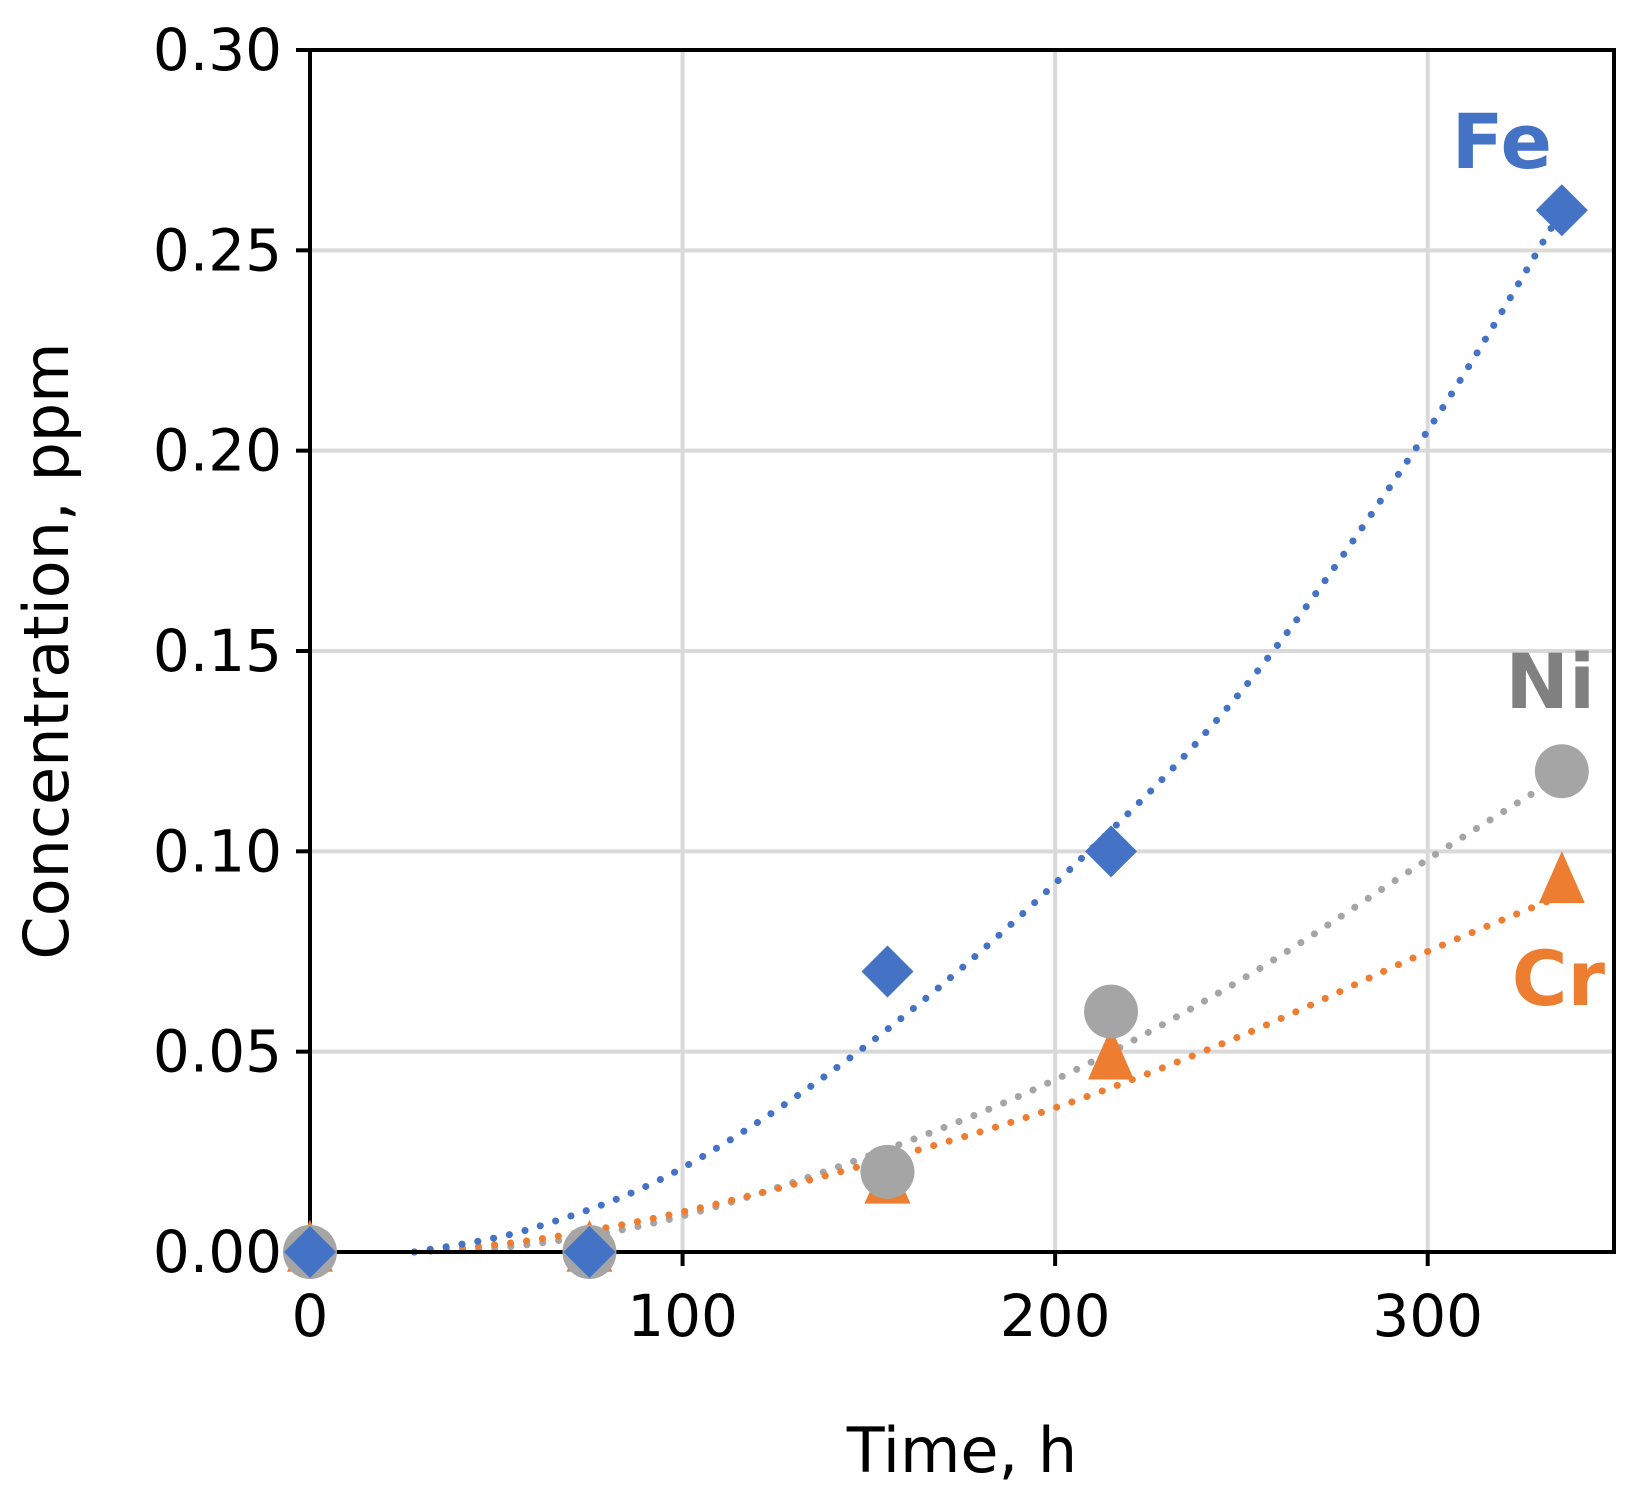 This screenshot has width=1639, height=1494. What do you see at coordinates (310, 1316) in the screenshot?
I see `x-tick-label-0: 0` at bounding box center [310, 1316].